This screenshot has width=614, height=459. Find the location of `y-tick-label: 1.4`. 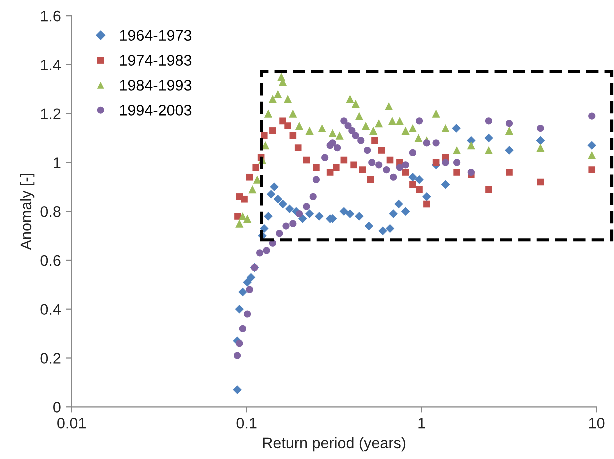

y-tick-label: 1.4 is located at coordinates (51, 65).